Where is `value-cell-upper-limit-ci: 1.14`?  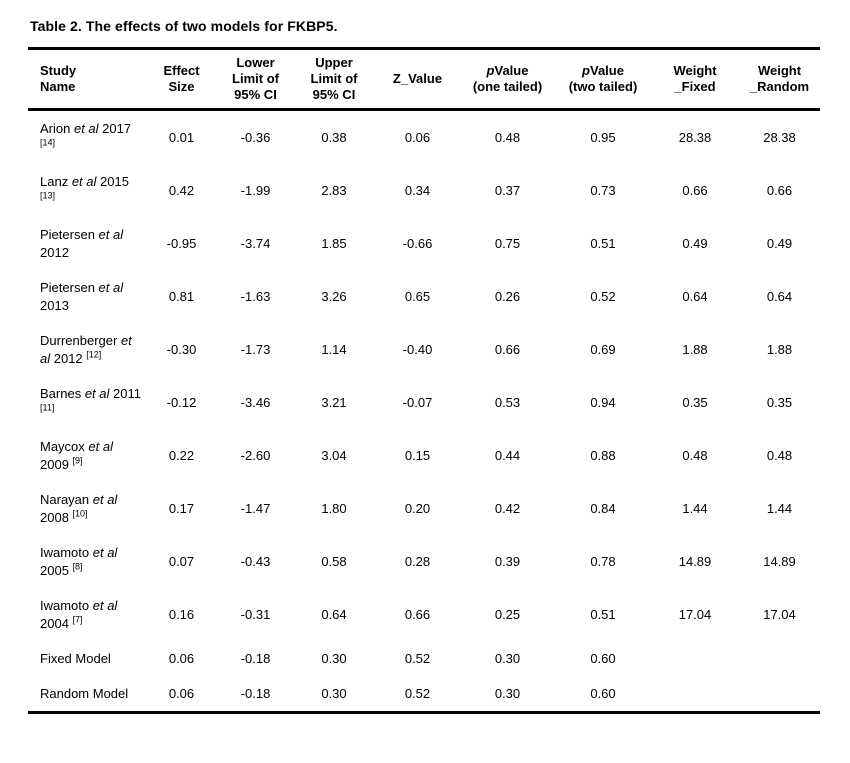 value-cell-upper-limit-ci: 1.14 is located at coordinates (334, 349).